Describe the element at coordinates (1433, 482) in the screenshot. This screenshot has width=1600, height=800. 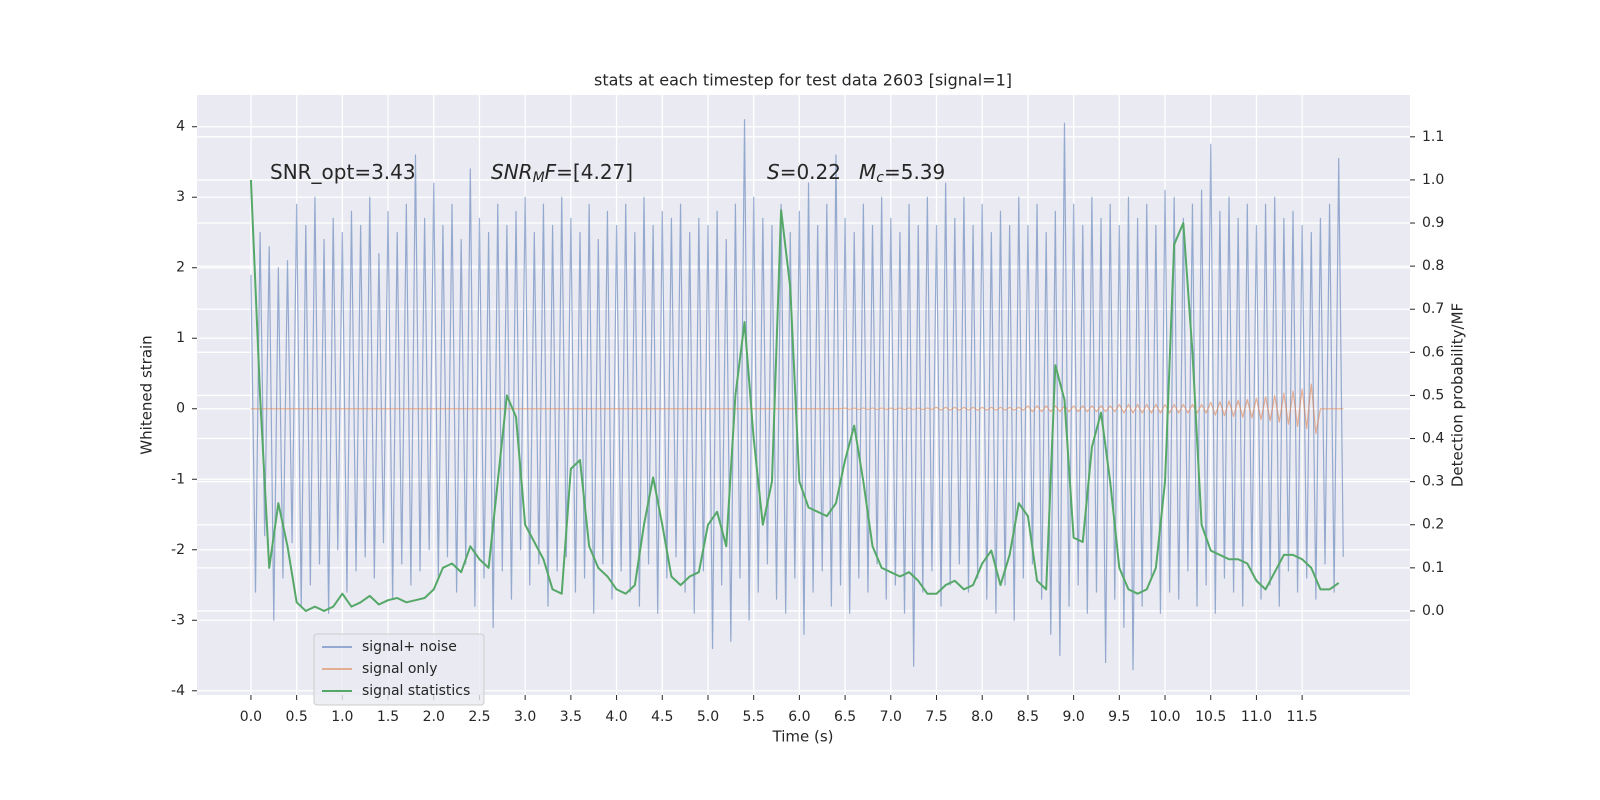
I see `y2-tick-label: 0.3` at that location.